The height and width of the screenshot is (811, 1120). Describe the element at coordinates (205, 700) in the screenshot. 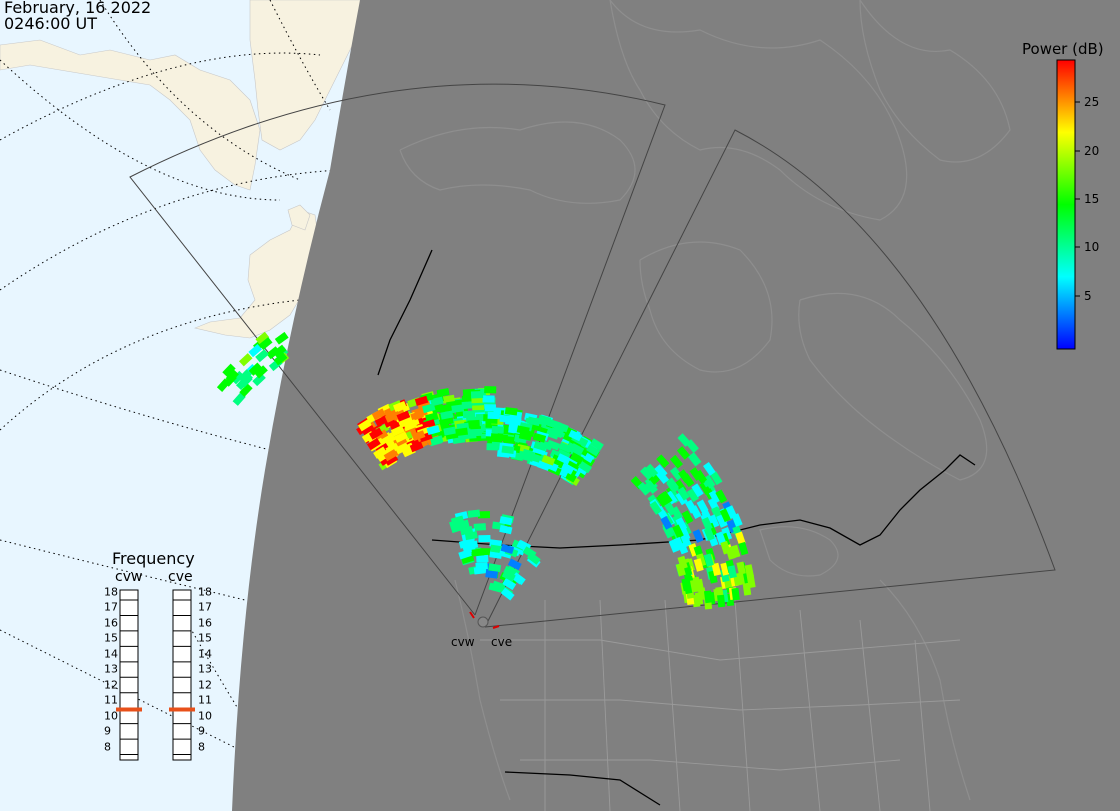

I see `frequency-scale-label: 11` at that location.